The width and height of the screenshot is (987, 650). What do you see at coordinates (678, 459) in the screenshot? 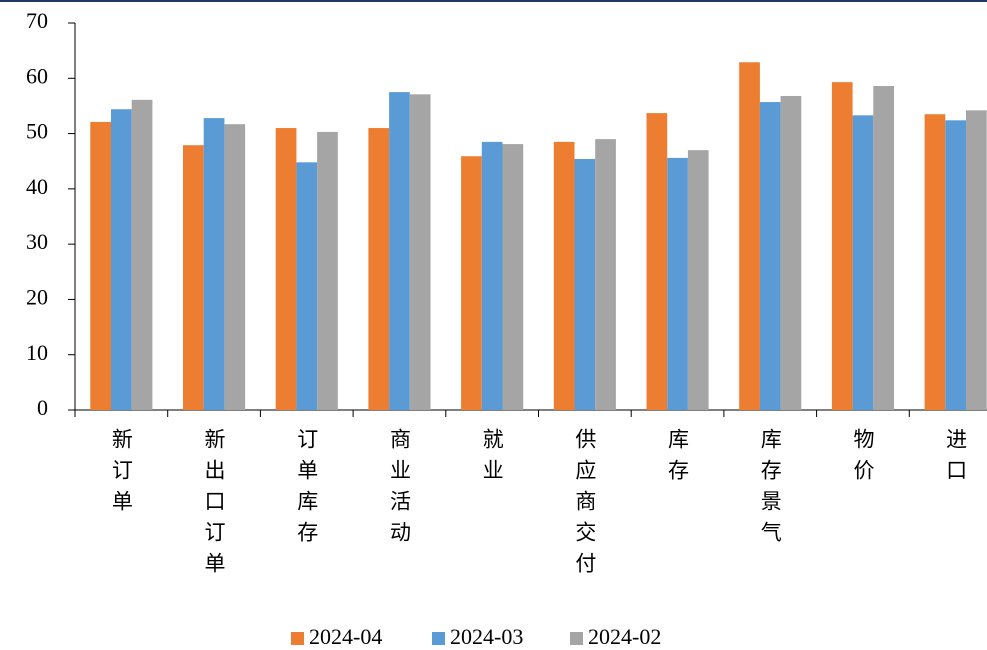
I see `x-tick-label: 库存` at bounding box center [678, 459].